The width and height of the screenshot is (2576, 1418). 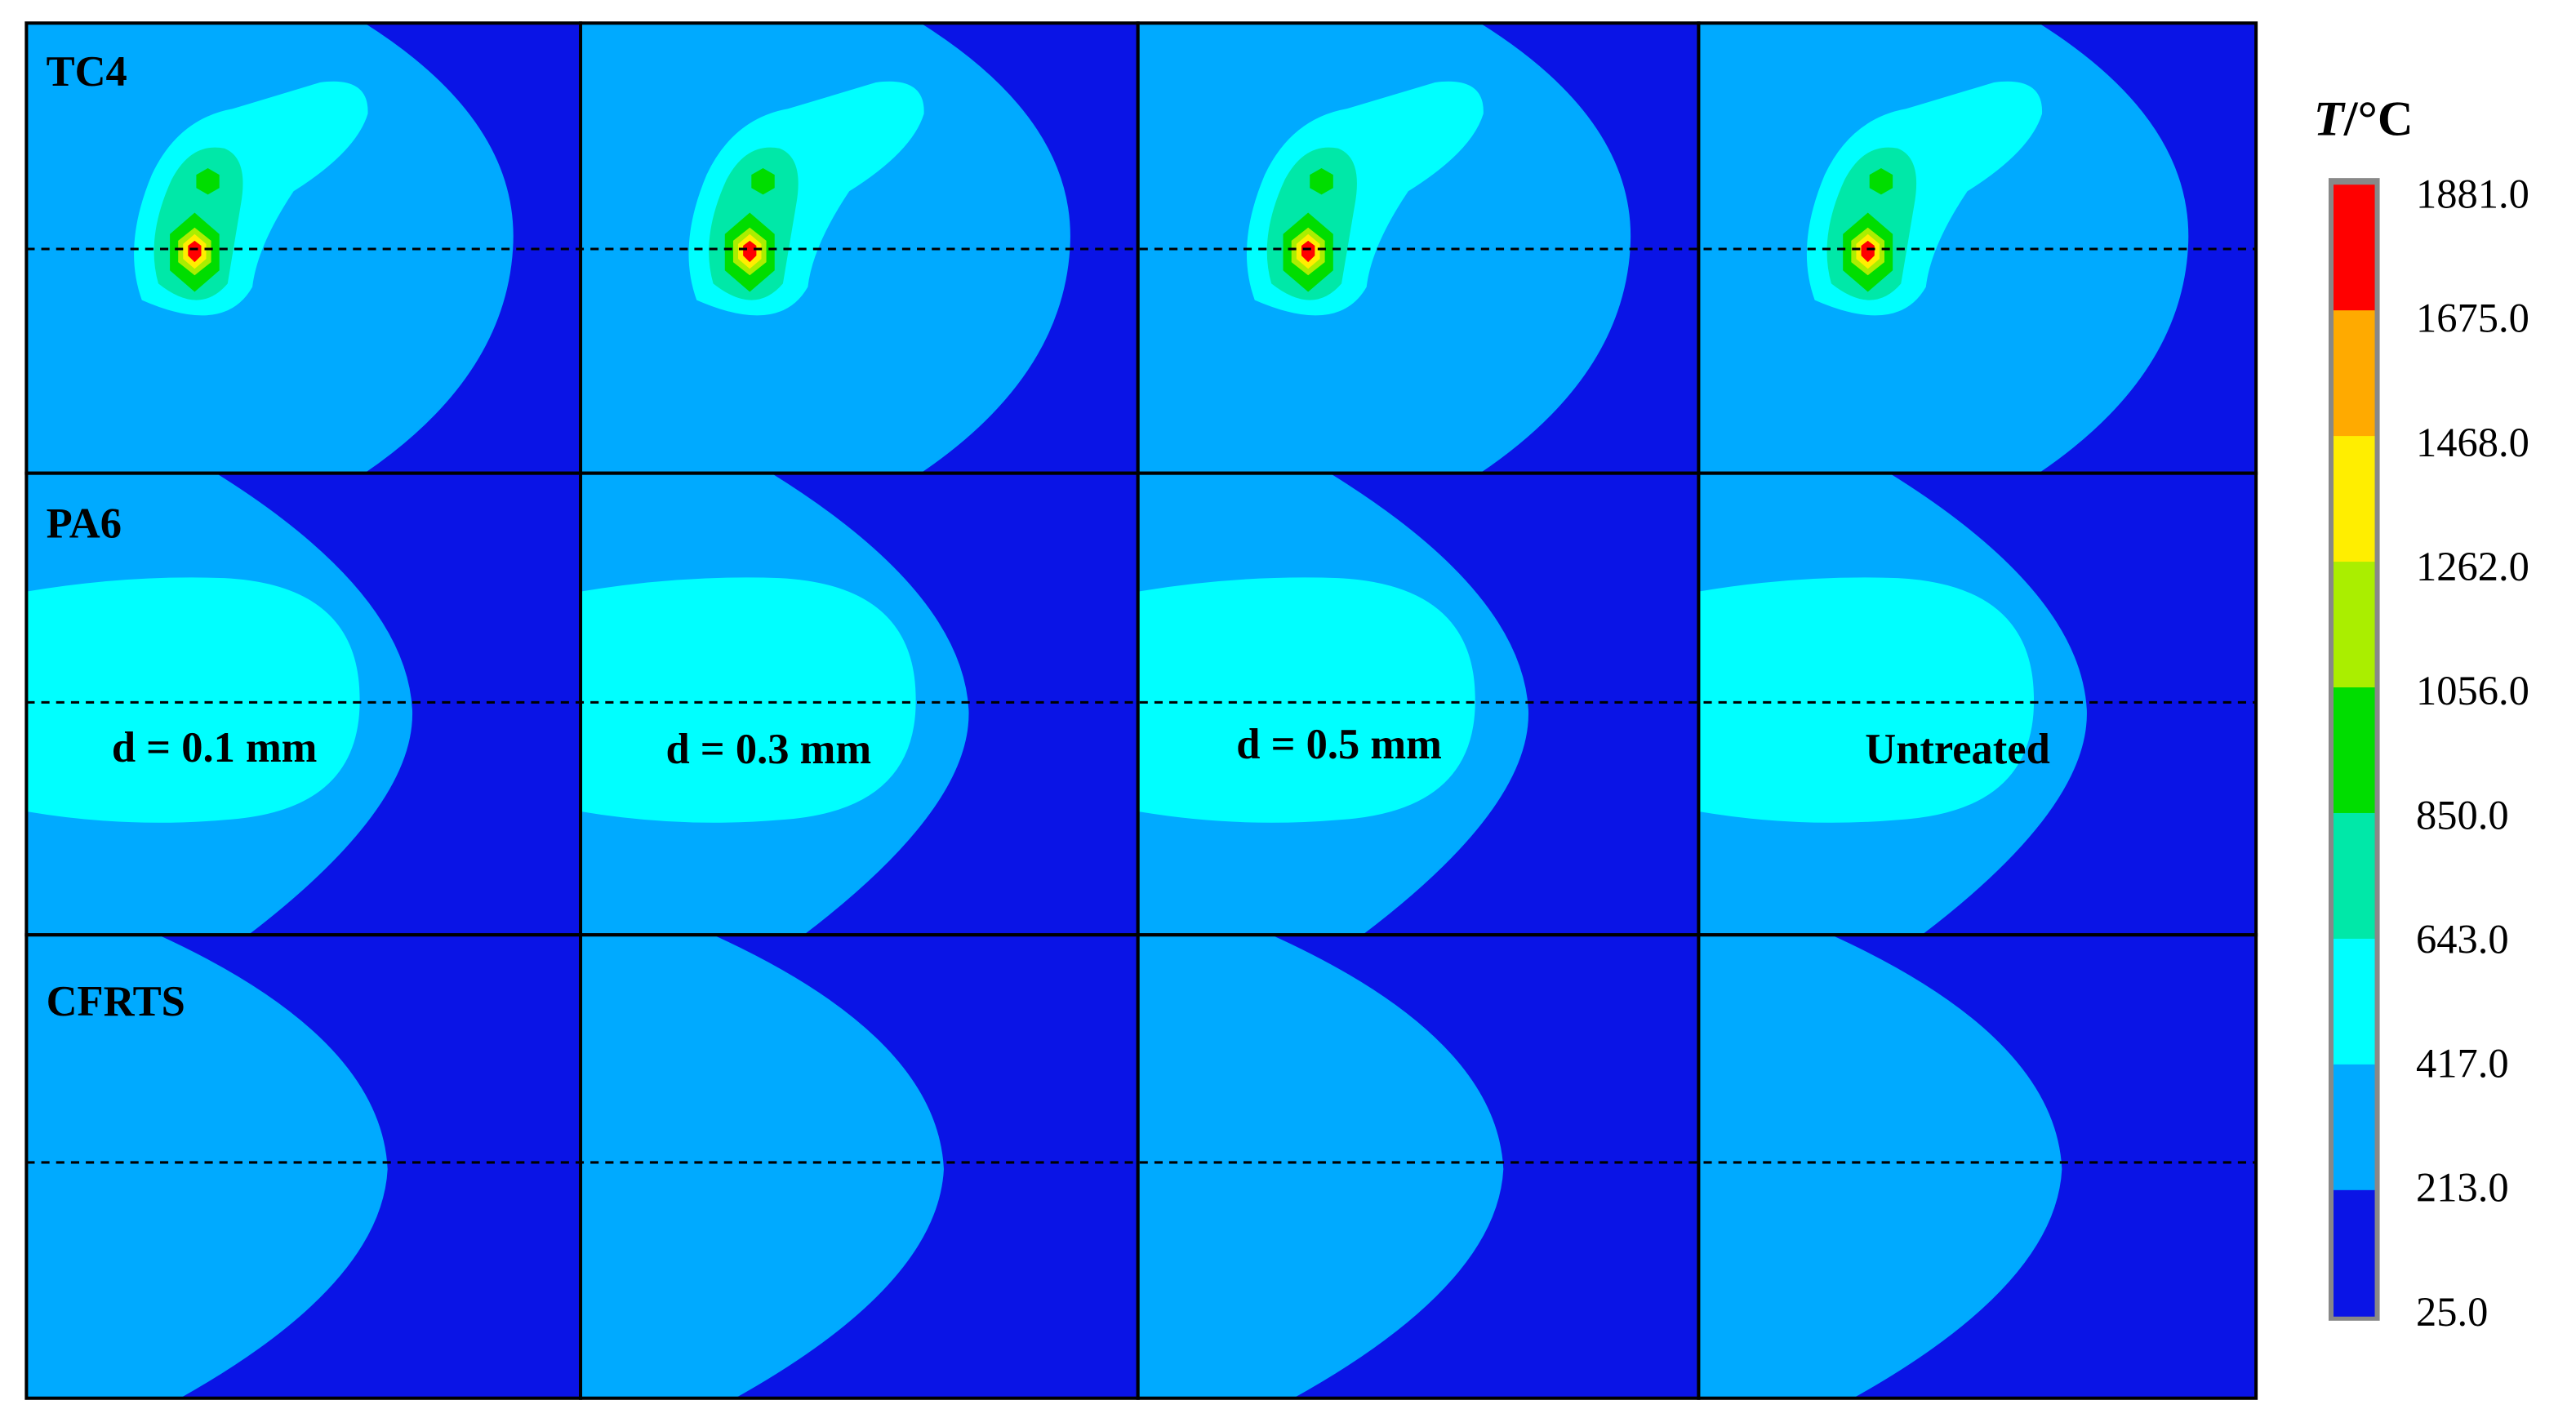 What do you see at coordinates (2472, 566) in the screenshot?
I see `colorbar-label: 1262.0` at bounding box center [2472, 566].